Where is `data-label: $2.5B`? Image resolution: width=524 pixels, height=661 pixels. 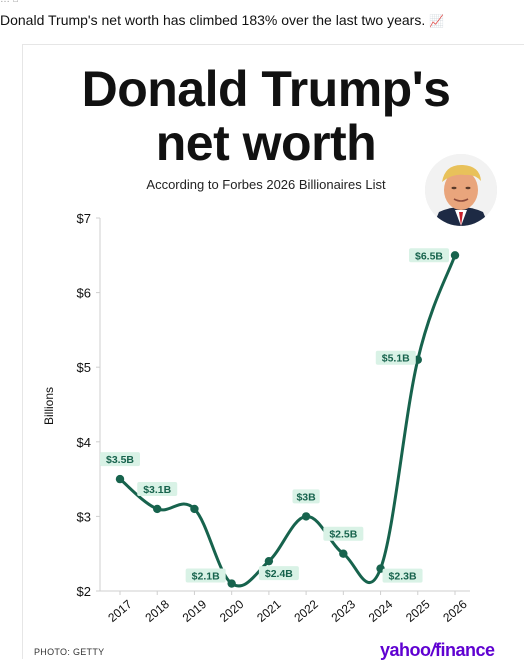 data-label: $2.5B is located at coordinates (343, 535).